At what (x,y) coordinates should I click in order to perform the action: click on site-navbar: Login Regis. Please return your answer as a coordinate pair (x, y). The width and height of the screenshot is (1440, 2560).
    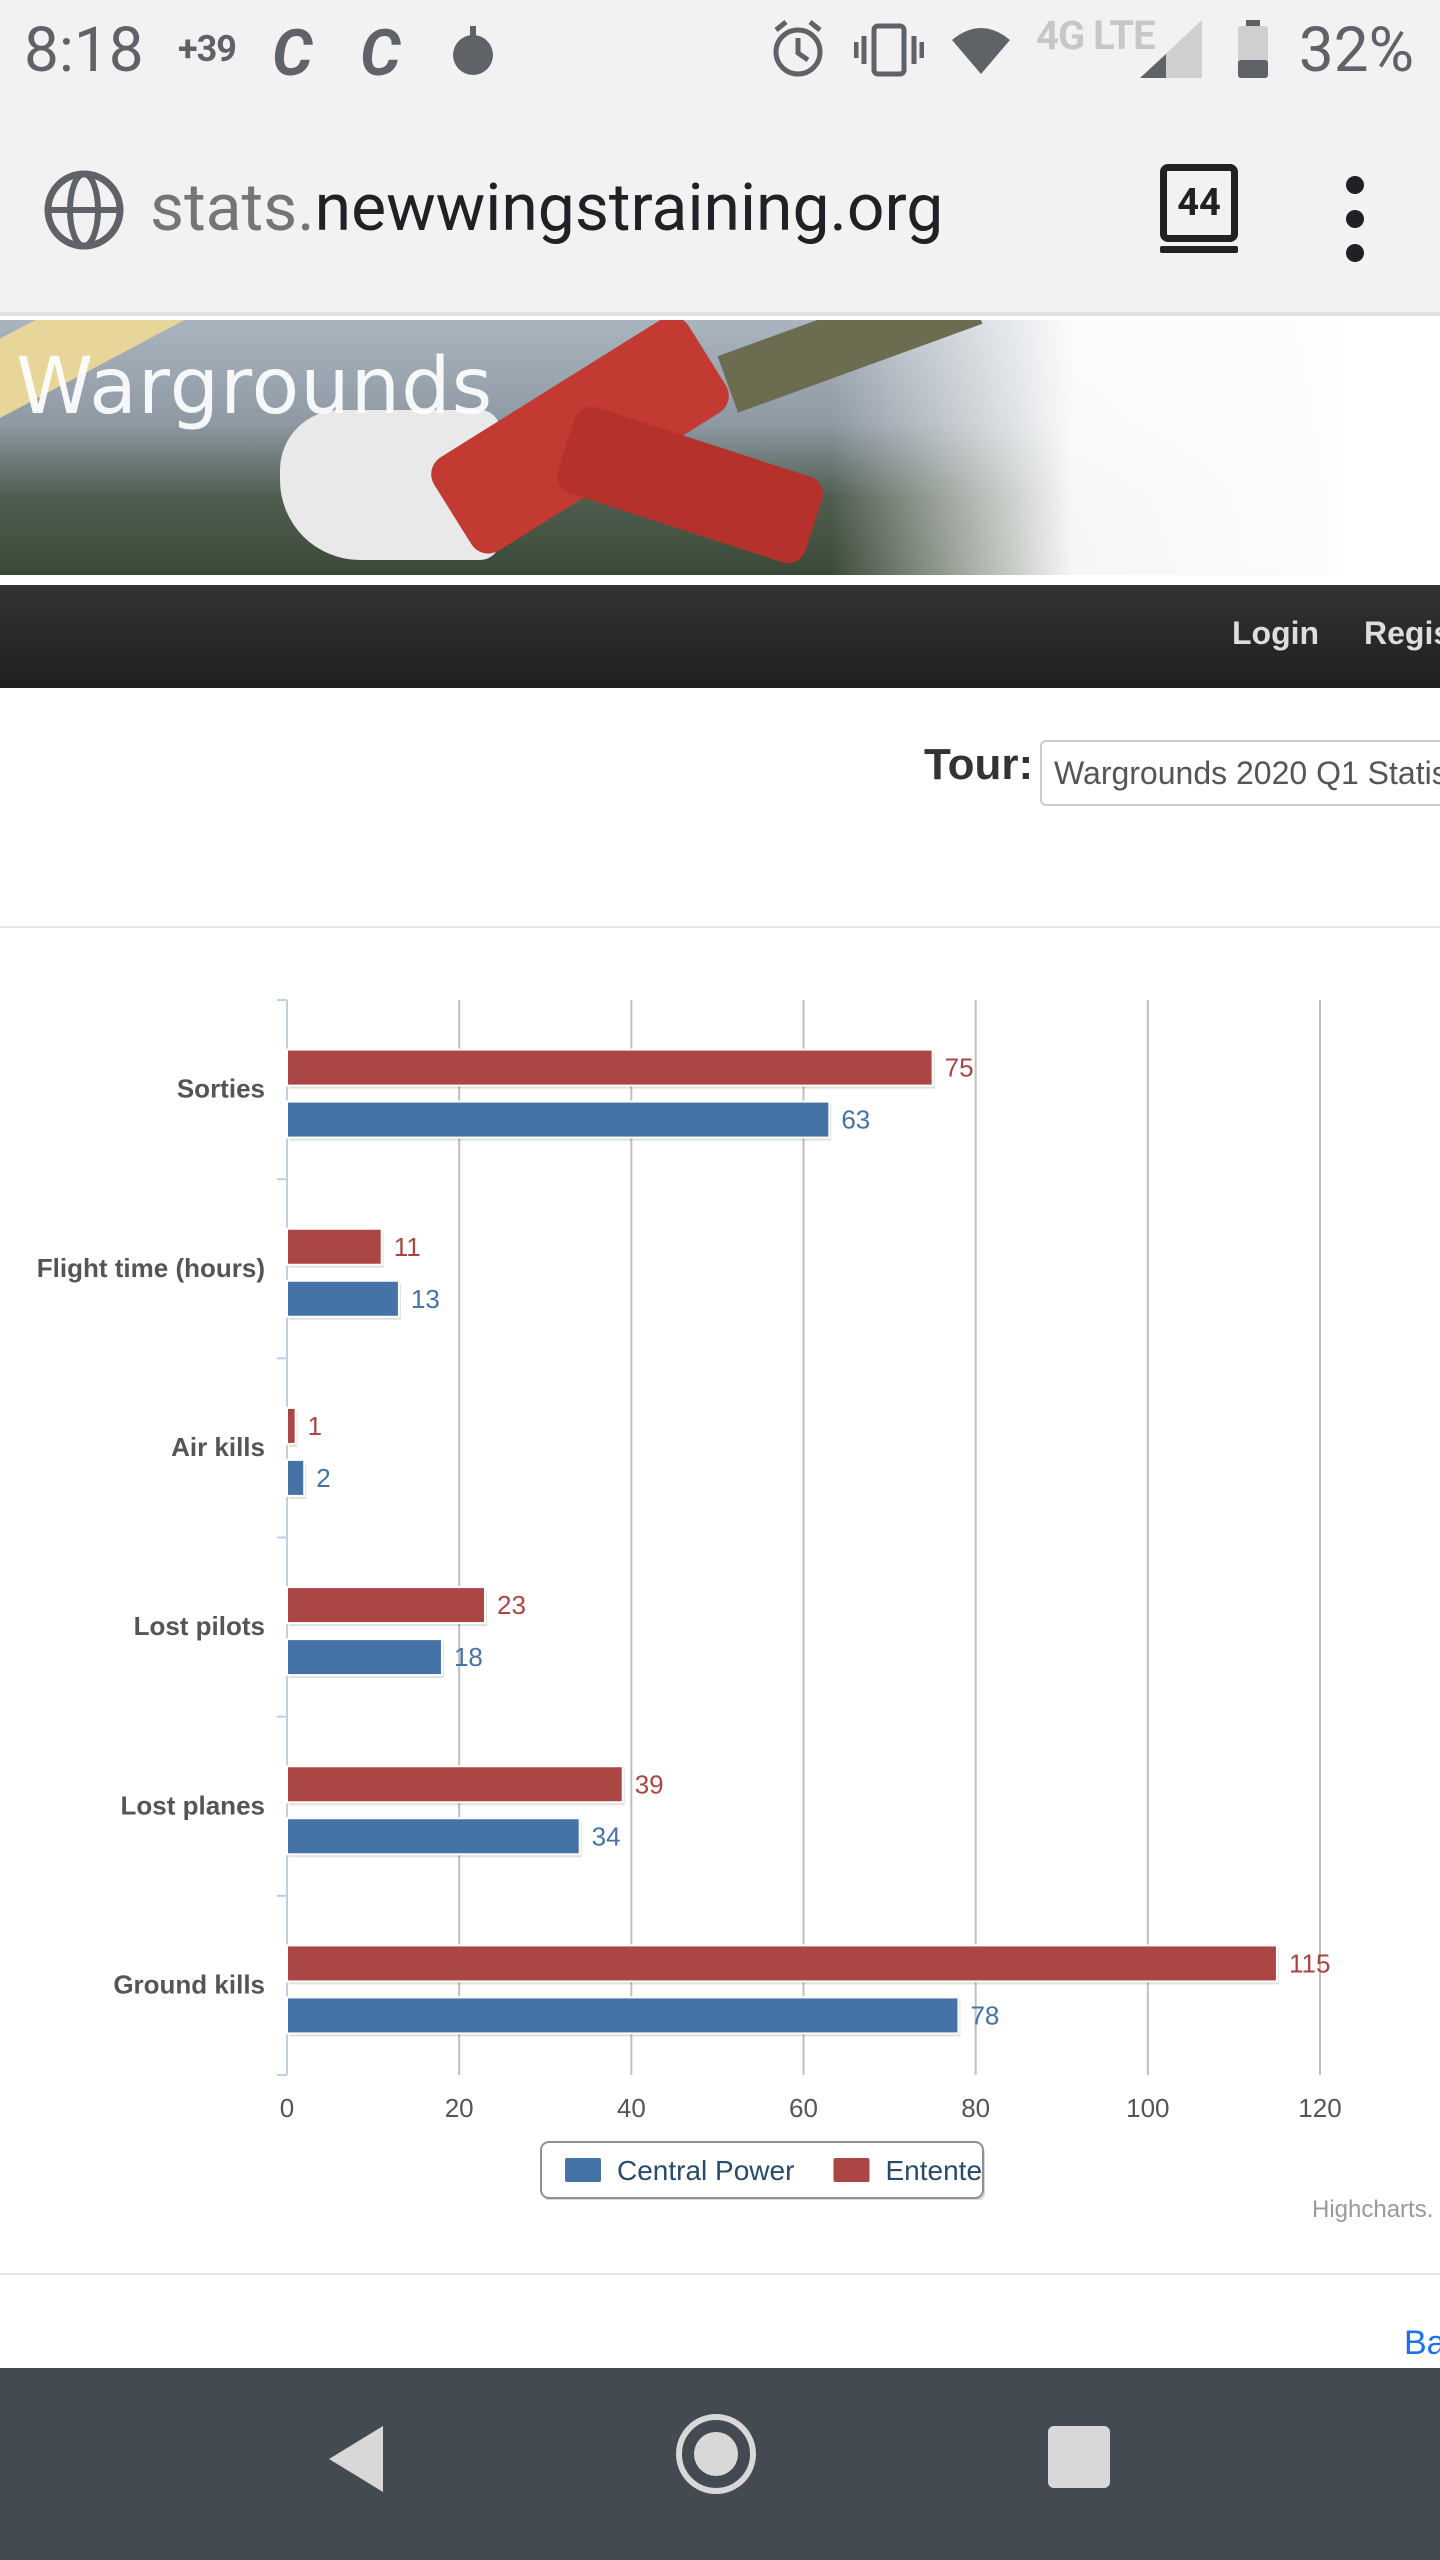
    Looking at the image, I should click on (720, 636).